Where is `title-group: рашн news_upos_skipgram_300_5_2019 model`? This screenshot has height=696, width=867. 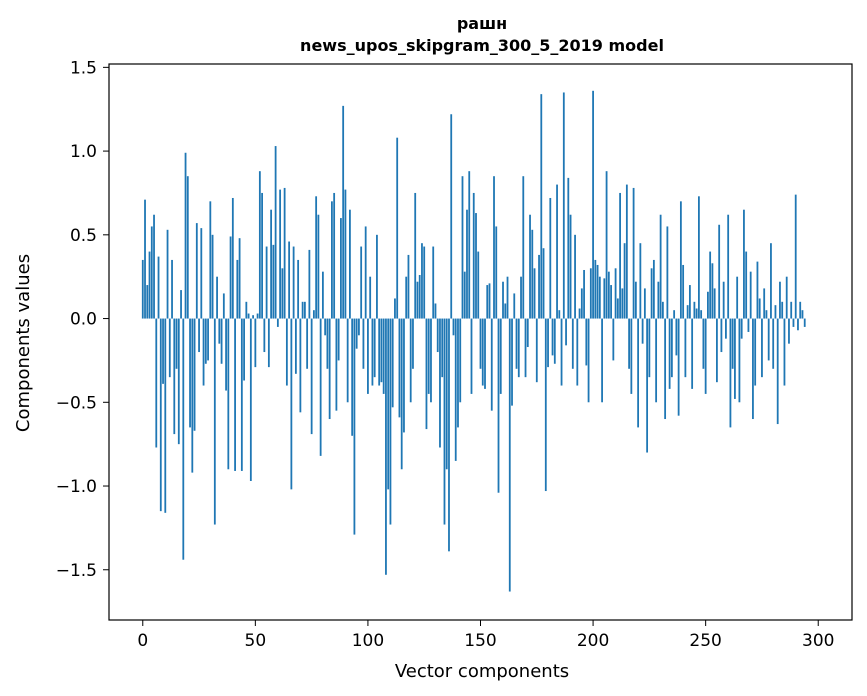
title-group: рашн news_upos_skipgram_300_5_2019 model is located at coordinates (482, 34).